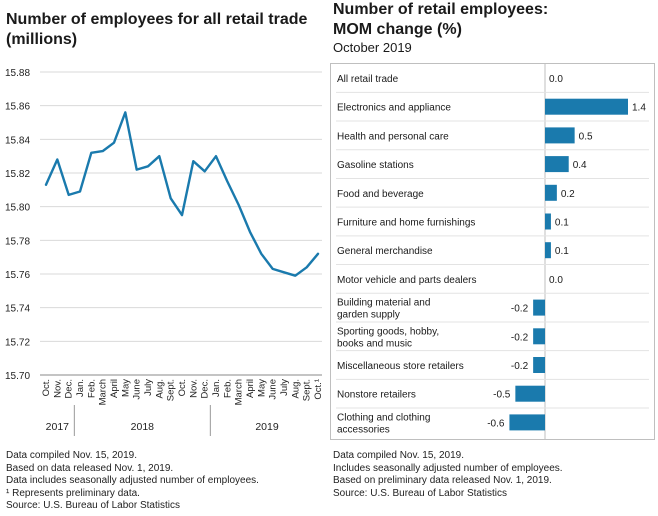 The image size is (658, 516). Describe the element at coordinates (568, 194) in the screenshot. I see `value-label: 0.2` at that location.